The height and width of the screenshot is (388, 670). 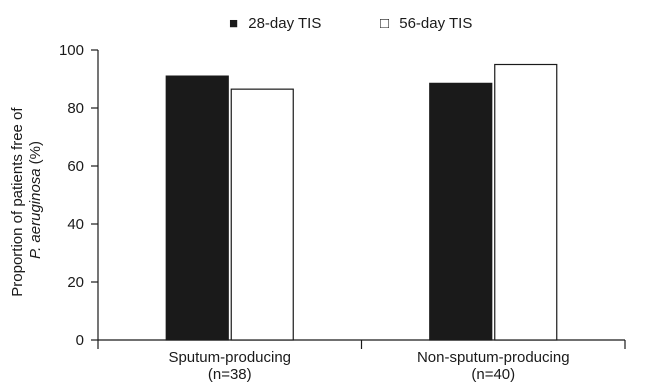 I want to click on y-tick-label: 40, so click(x=75, y=224).